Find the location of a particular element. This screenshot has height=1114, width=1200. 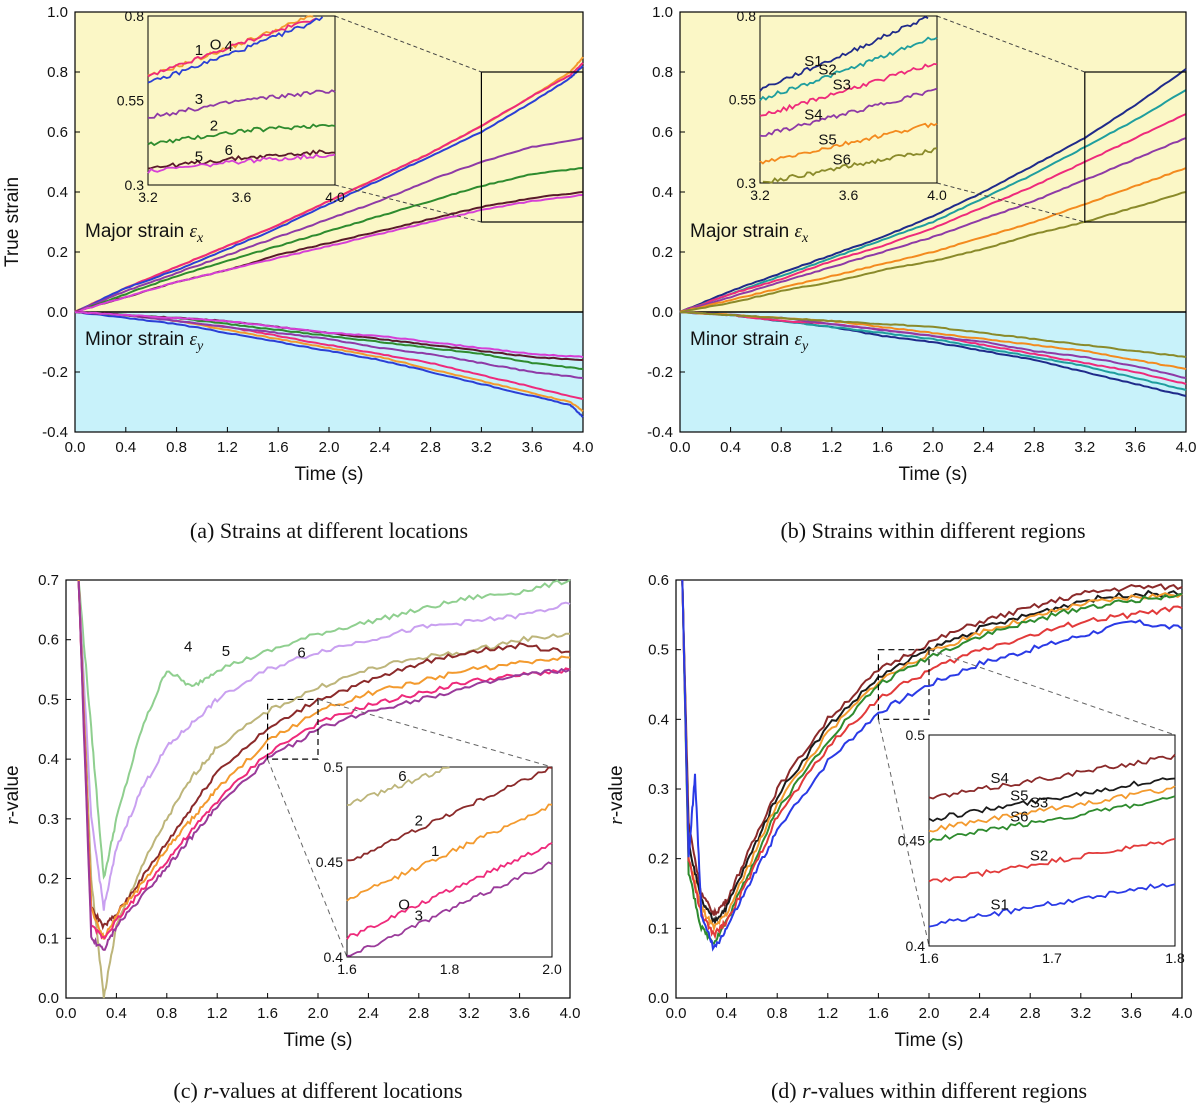

inset-series-label: 2 is located at coordinates (214, 126).